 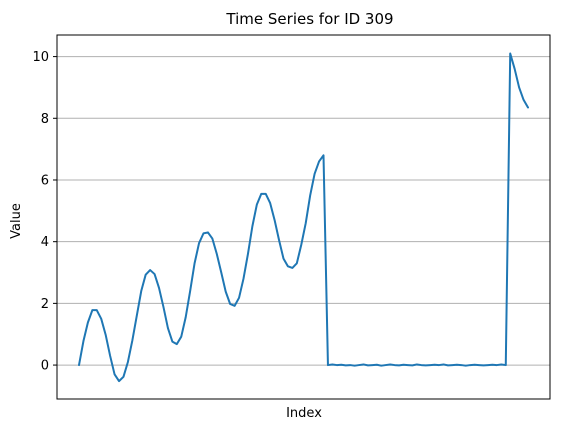 What do you see at coordinates (16, 221) in the screenshot?
I see `y-axis-label: Value` at bounding box center [16, 221].